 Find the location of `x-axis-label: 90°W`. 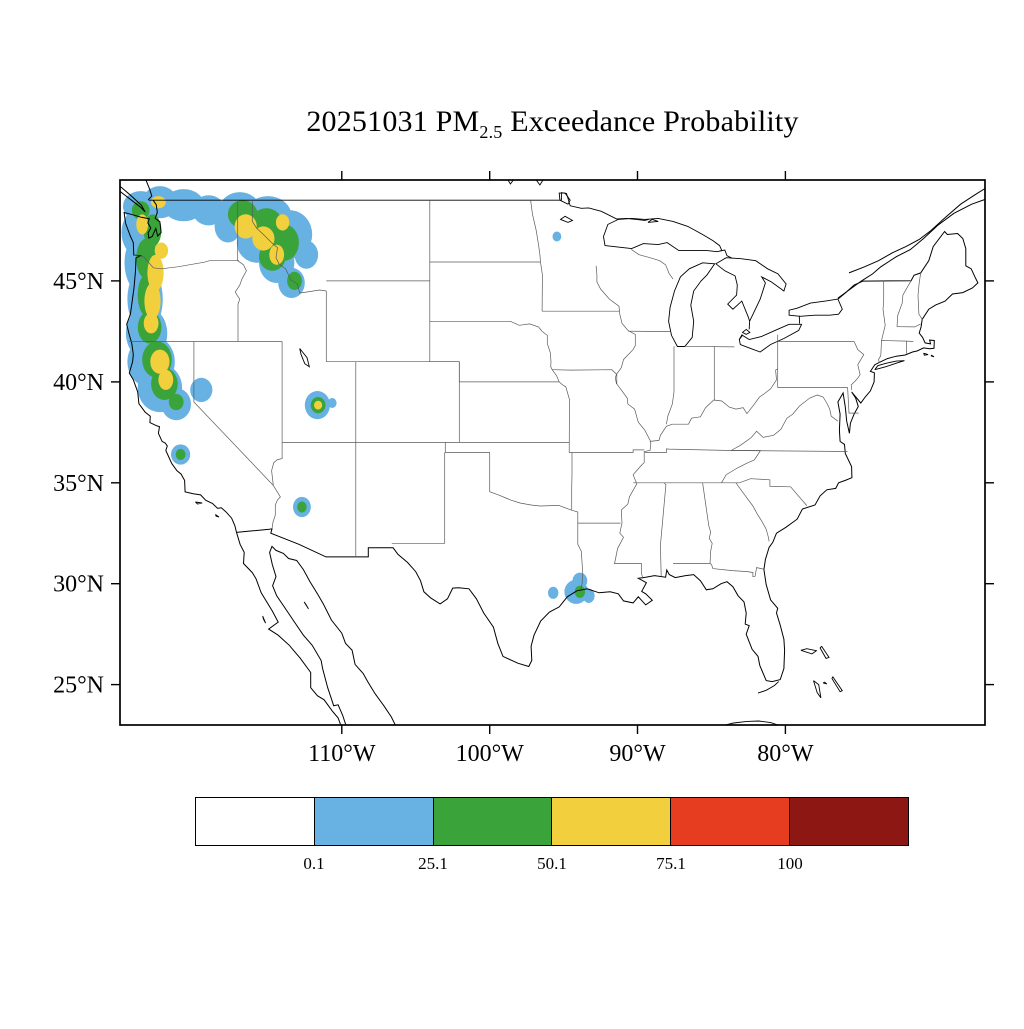

x-axis-label: 90°W is located at coordinates (637, 754).